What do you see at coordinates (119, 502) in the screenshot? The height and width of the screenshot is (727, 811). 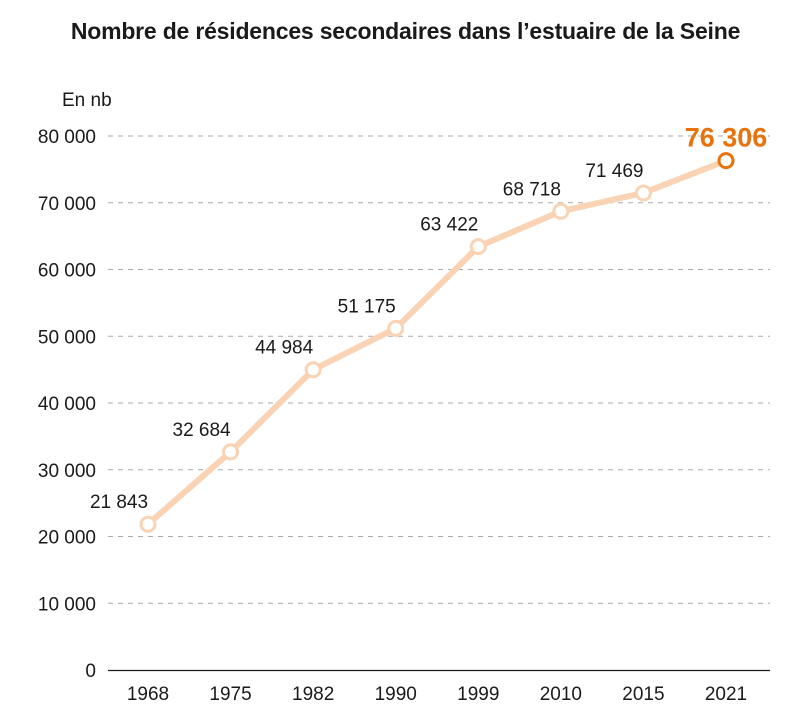 I see `data-label: 21 843` at bounding box center [119, 502].